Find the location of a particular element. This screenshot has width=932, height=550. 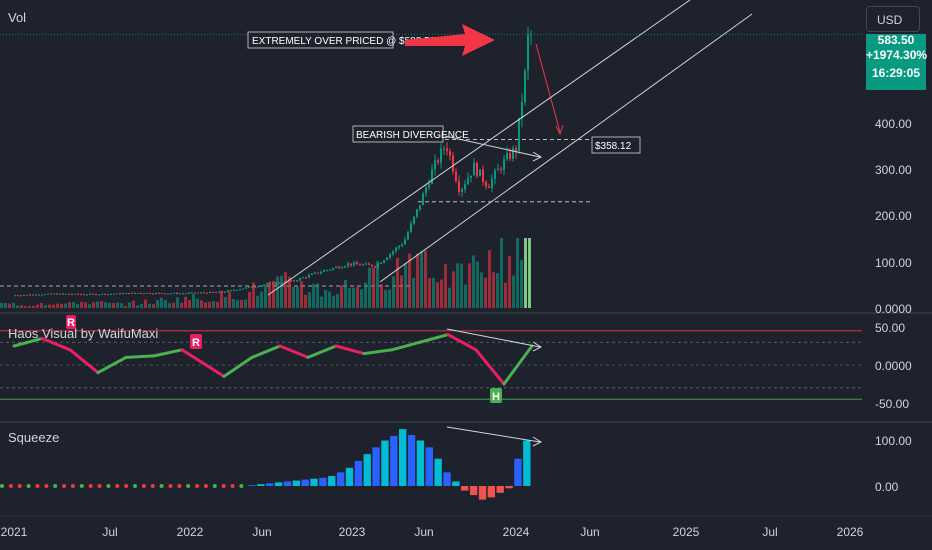

time-axis: 2021 Jul 2022 Jun 2023 Jun 2024 Jun 2025 Jul 2026 is located at coordinates (432, 532).